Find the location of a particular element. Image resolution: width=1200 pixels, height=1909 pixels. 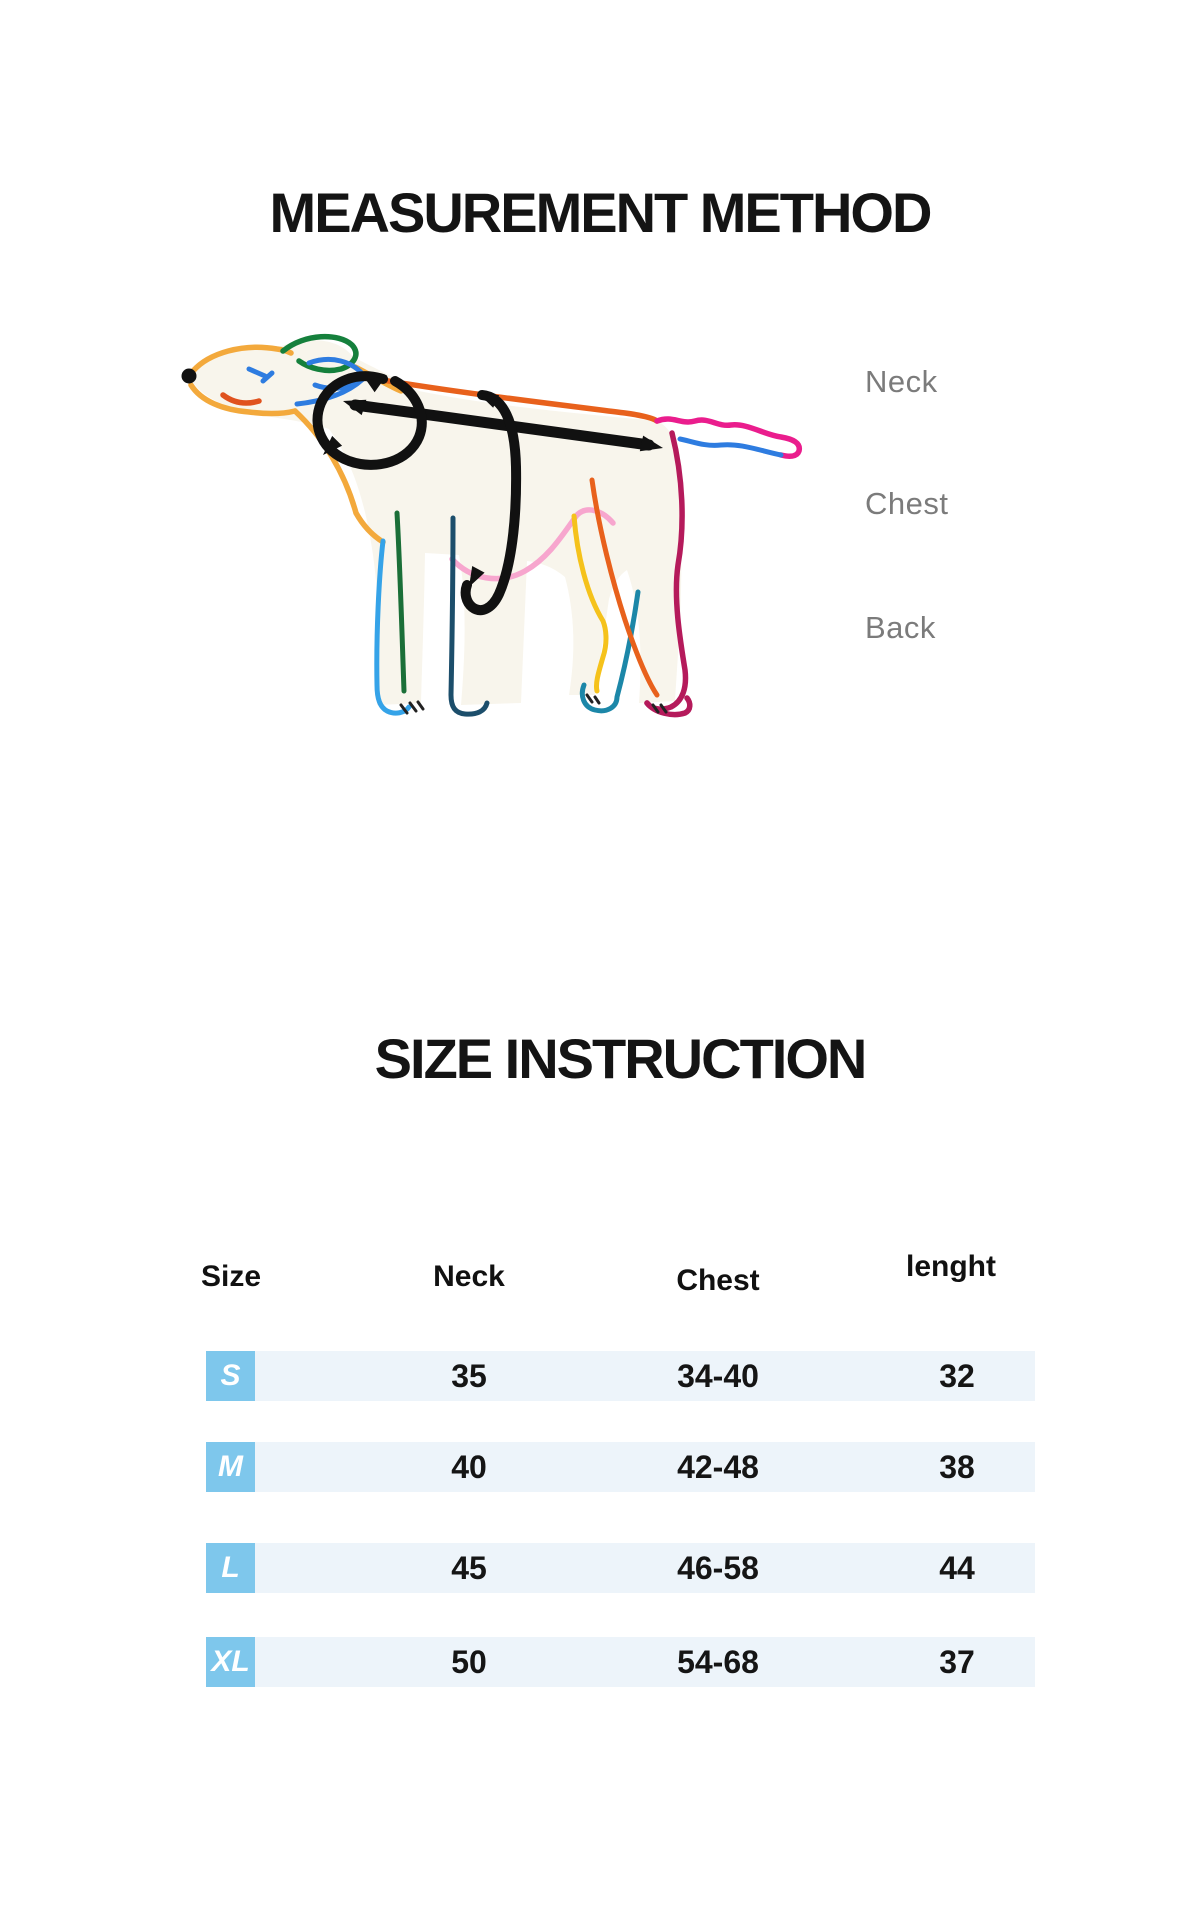

length-value: 37 is located at coordinates (957, 1662).